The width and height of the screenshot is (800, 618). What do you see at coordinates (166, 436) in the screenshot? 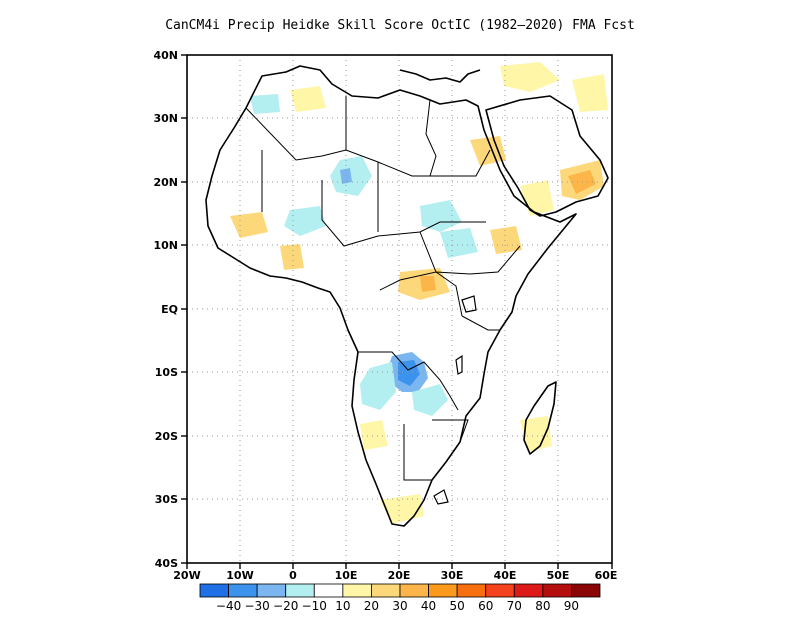
I see `lat-label-20s: 20S` at bounding box center [166, 436].